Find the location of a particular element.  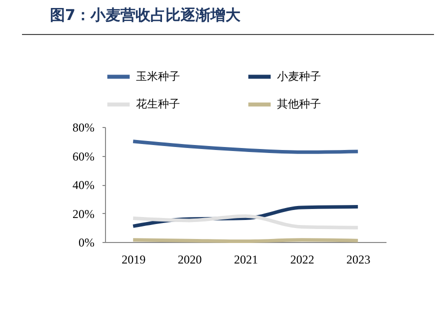

legend-label: 花生种子 is located at coordinates (158, 104).